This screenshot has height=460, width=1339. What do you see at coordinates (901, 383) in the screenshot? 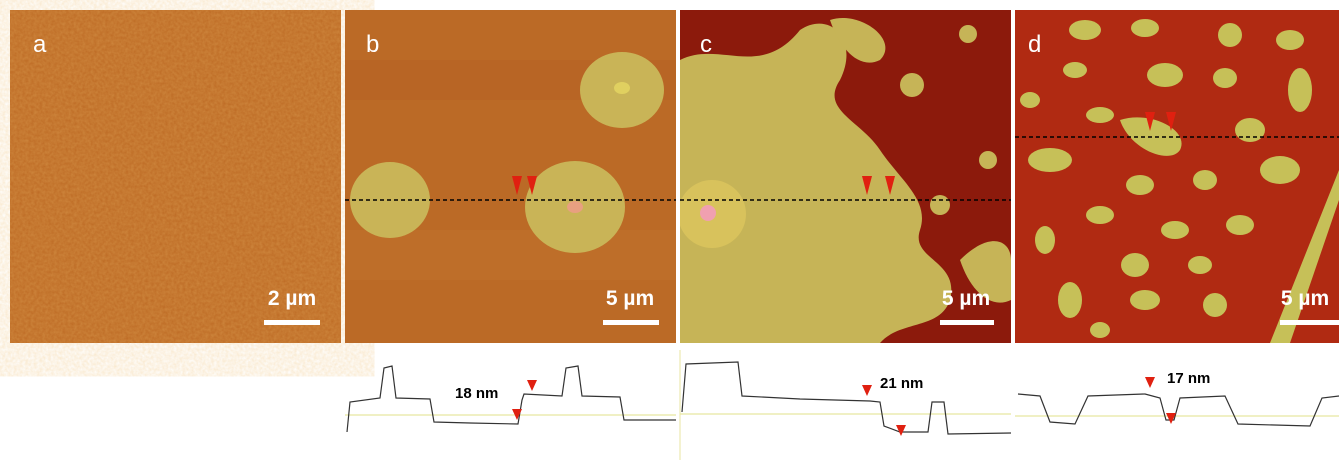
I see `profile-label: 21 nm` at bounding box center [901, 383].